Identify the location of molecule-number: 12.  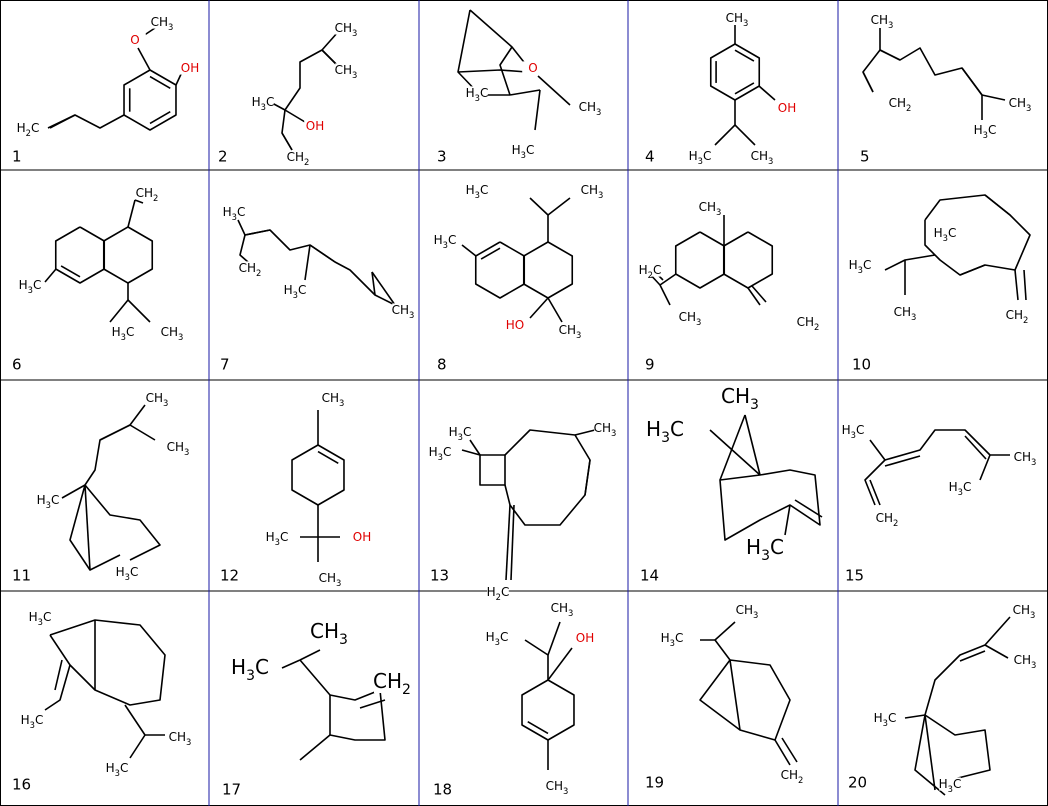
(229, 576).